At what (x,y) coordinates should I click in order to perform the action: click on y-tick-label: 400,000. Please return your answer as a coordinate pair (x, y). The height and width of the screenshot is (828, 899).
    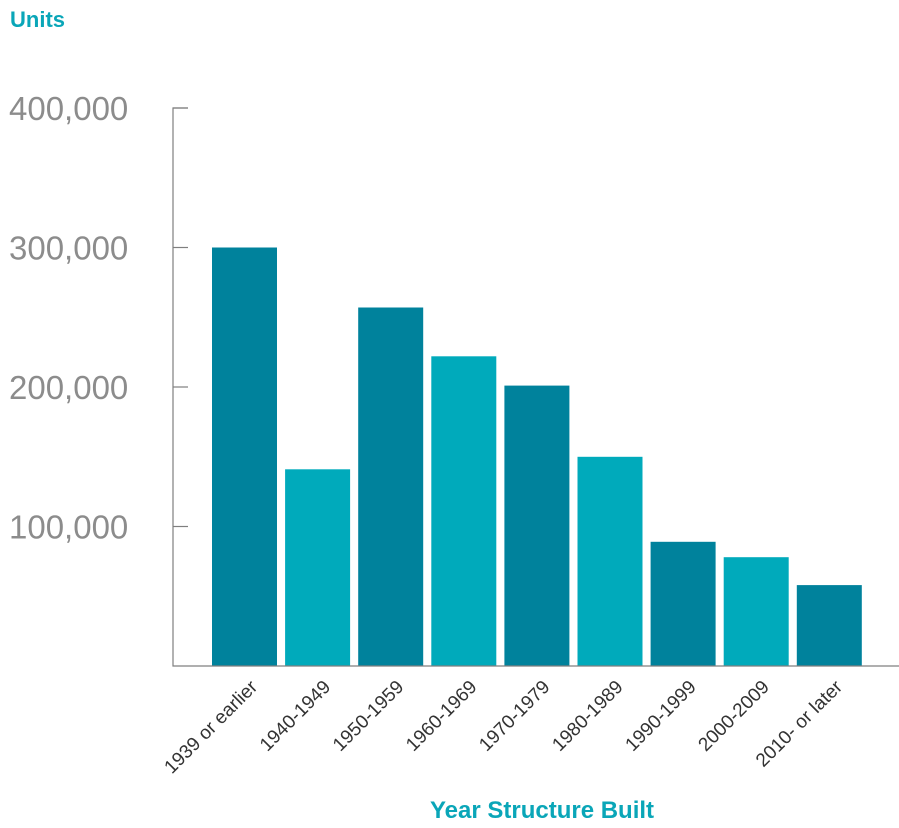
    Looking at the image, I should click on (68, 108).